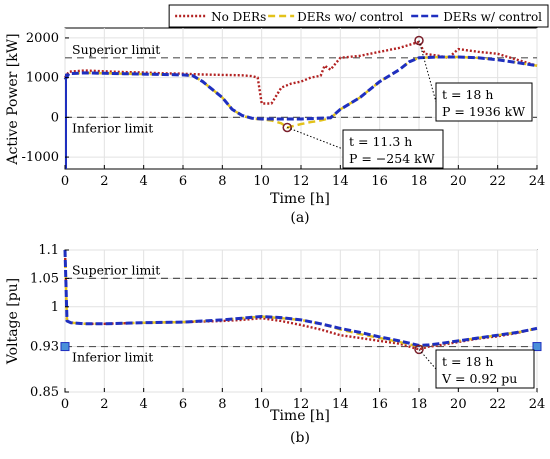 The height and width of the screenshot is (459, 550). What do you see at coordinates (299, 218) in the screenshot?
I see `panel-a-label: (a)` at bounding box center [299, 218].